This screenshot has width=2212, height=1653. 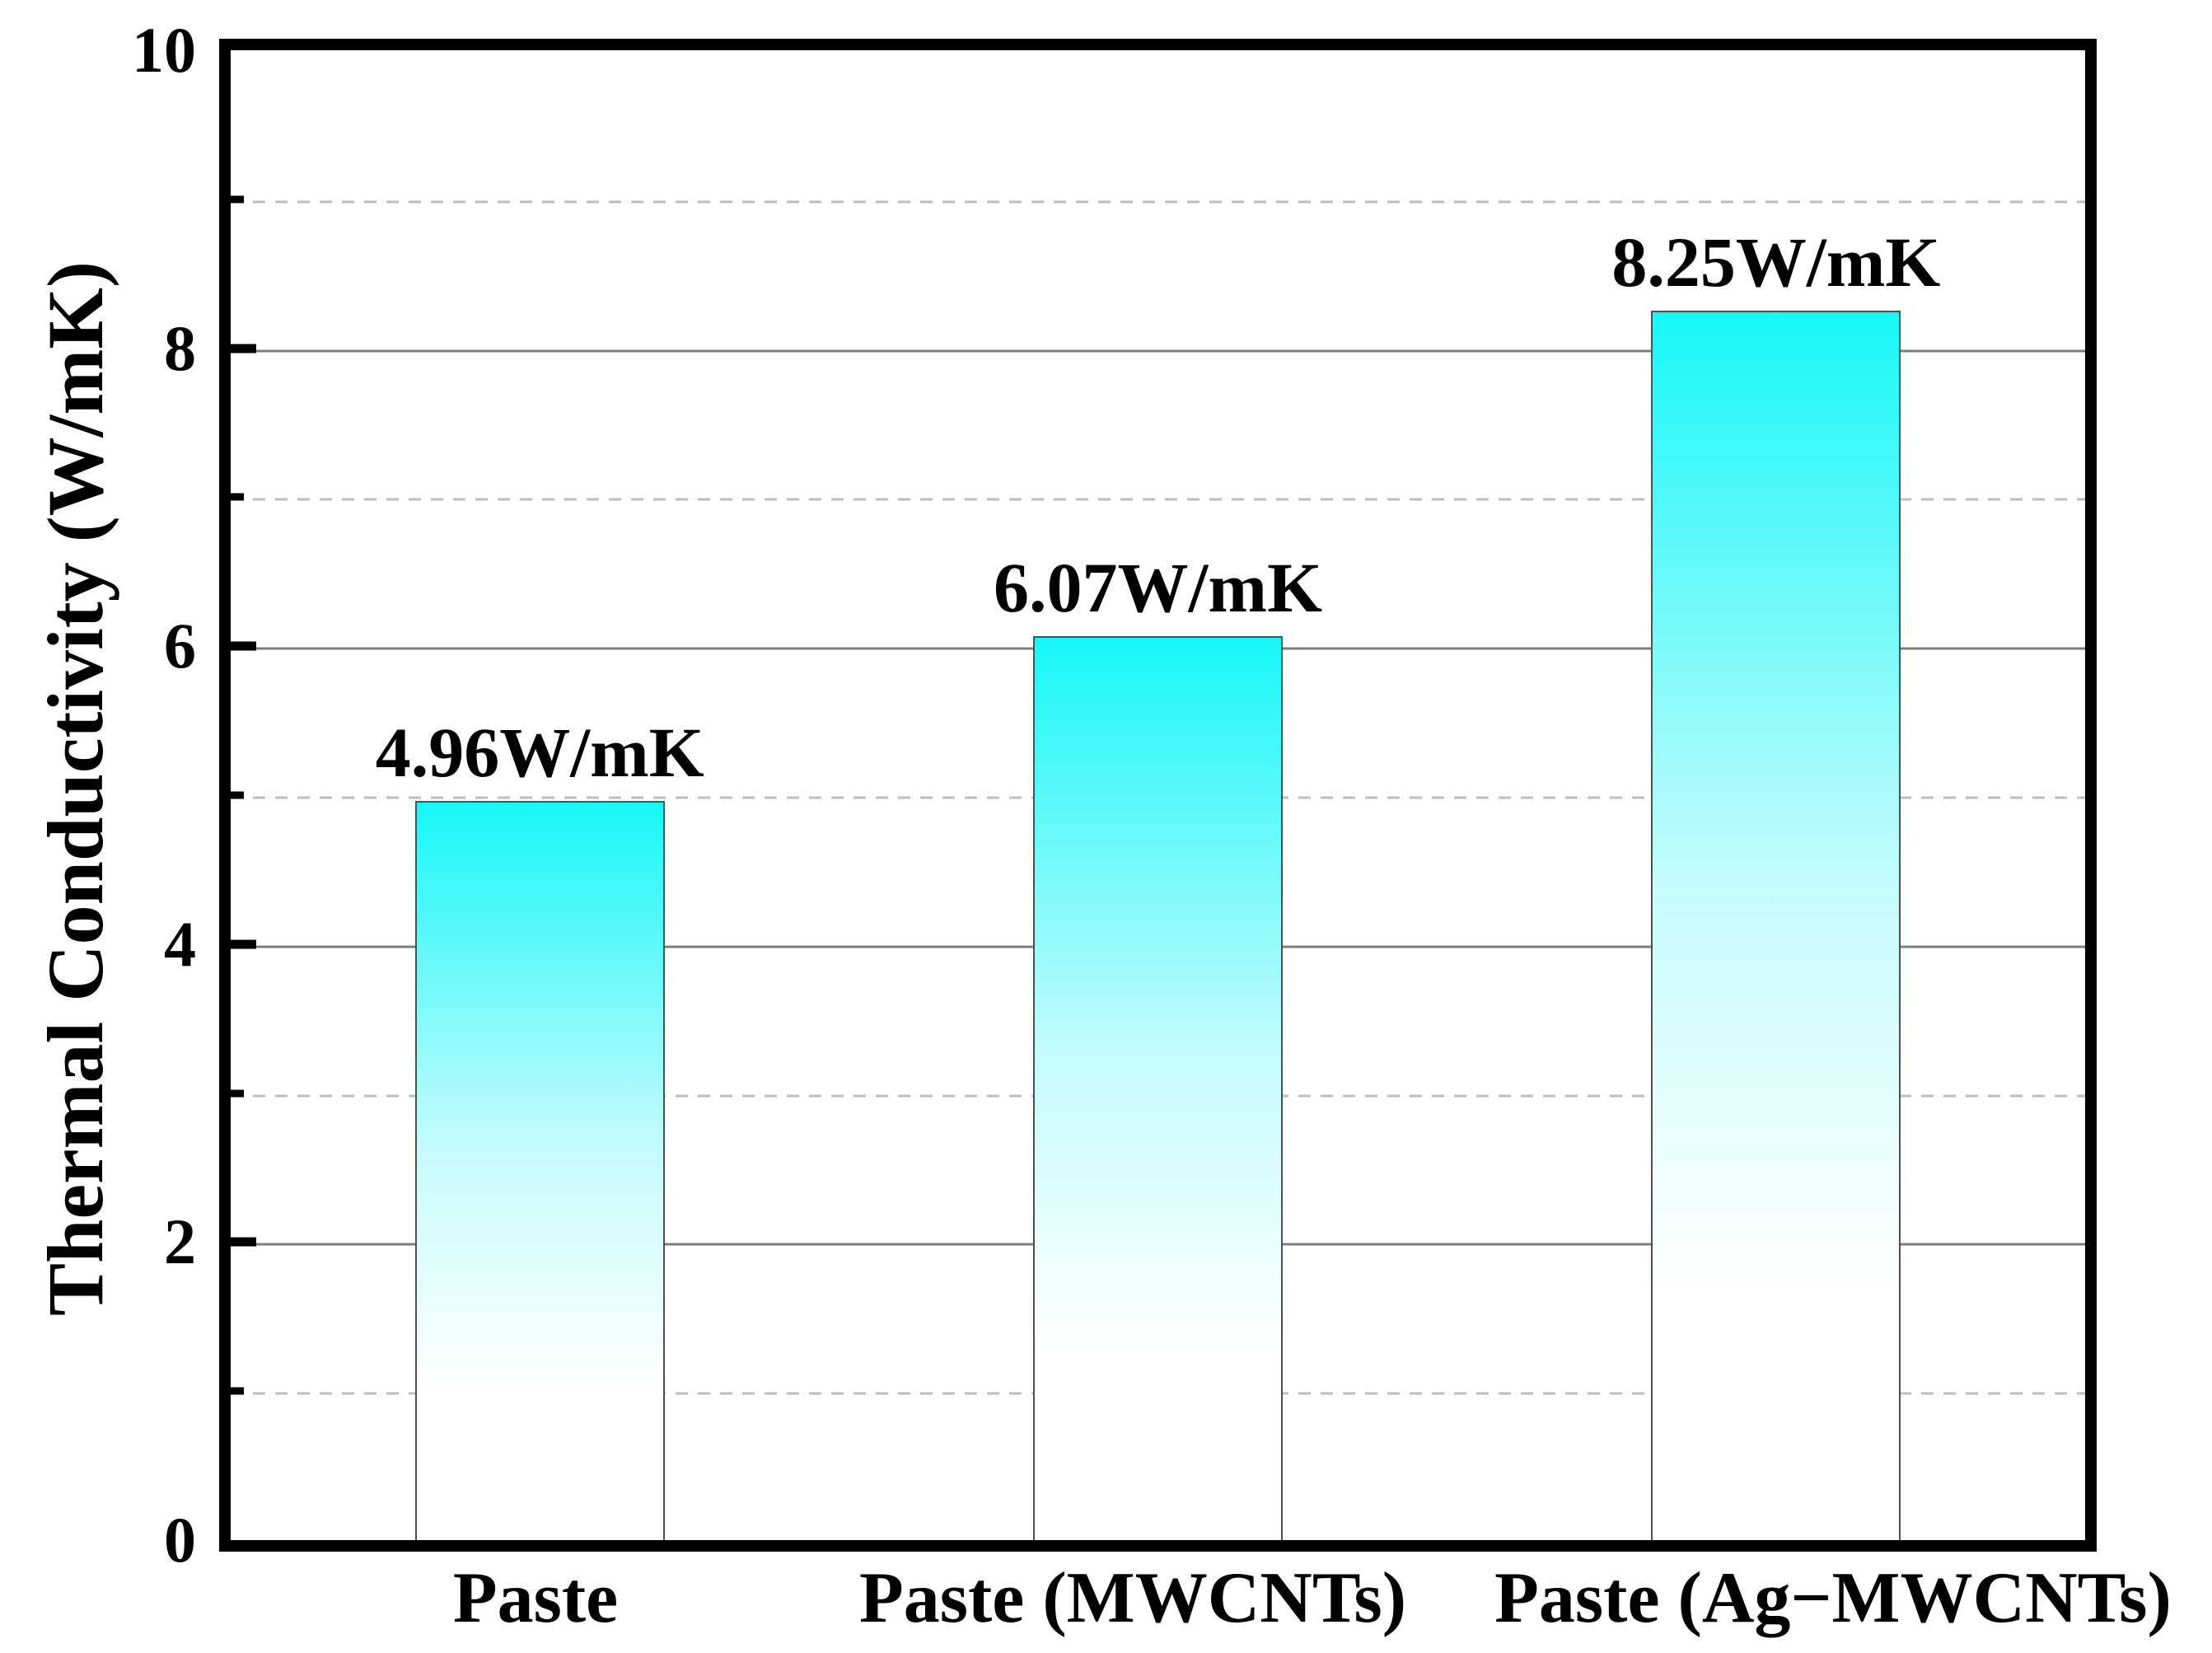 What do you see at coordinates (180, 1242) in the screenshot?
I see `y-tick-label-2: 2` at bounding box center [180, 1242].